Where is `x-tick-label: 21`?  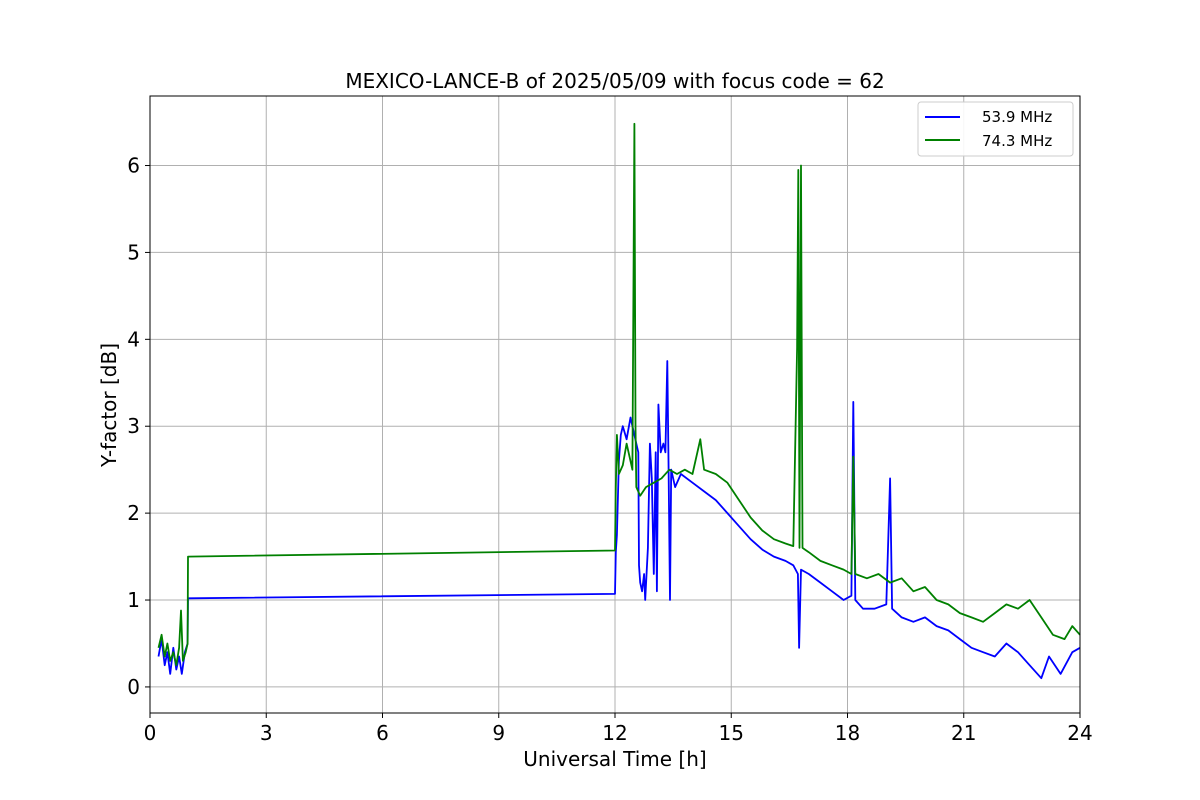
x-tick-label: 21 is located at coordinates (963, 733).